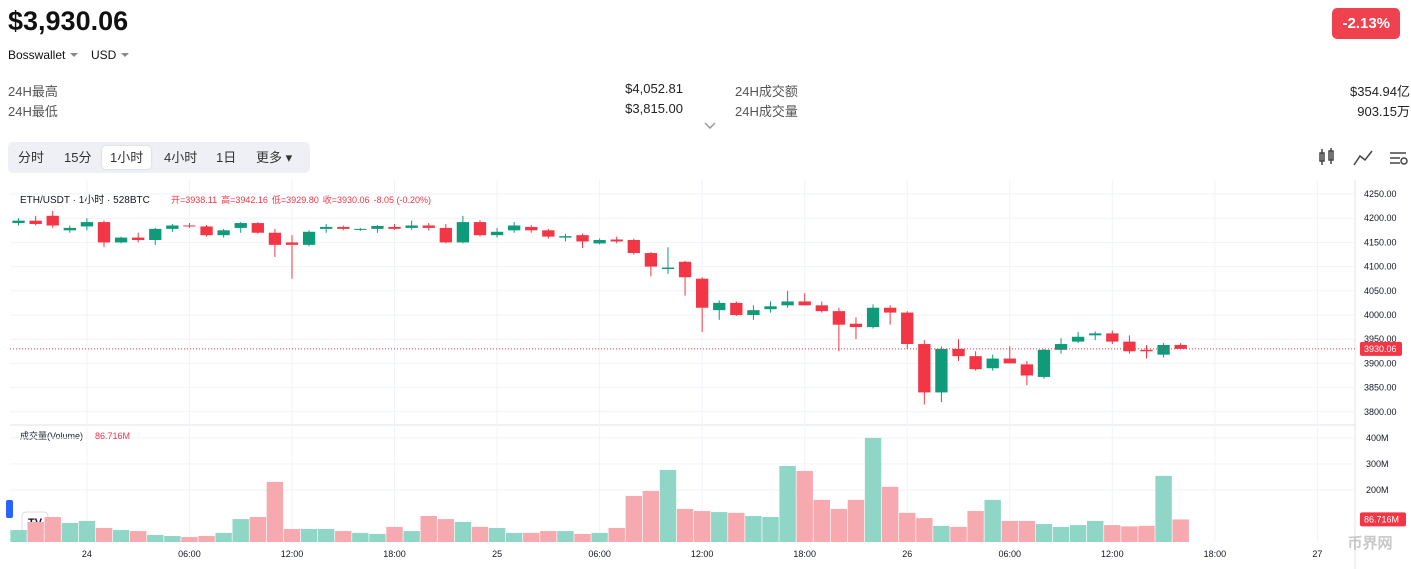 This screenshot has height=569, width=1411. What do you see at coordinates (1377, 438) in the screenshot?
I see `y-tick-label: 400M` at bounding box center [1377, 438].